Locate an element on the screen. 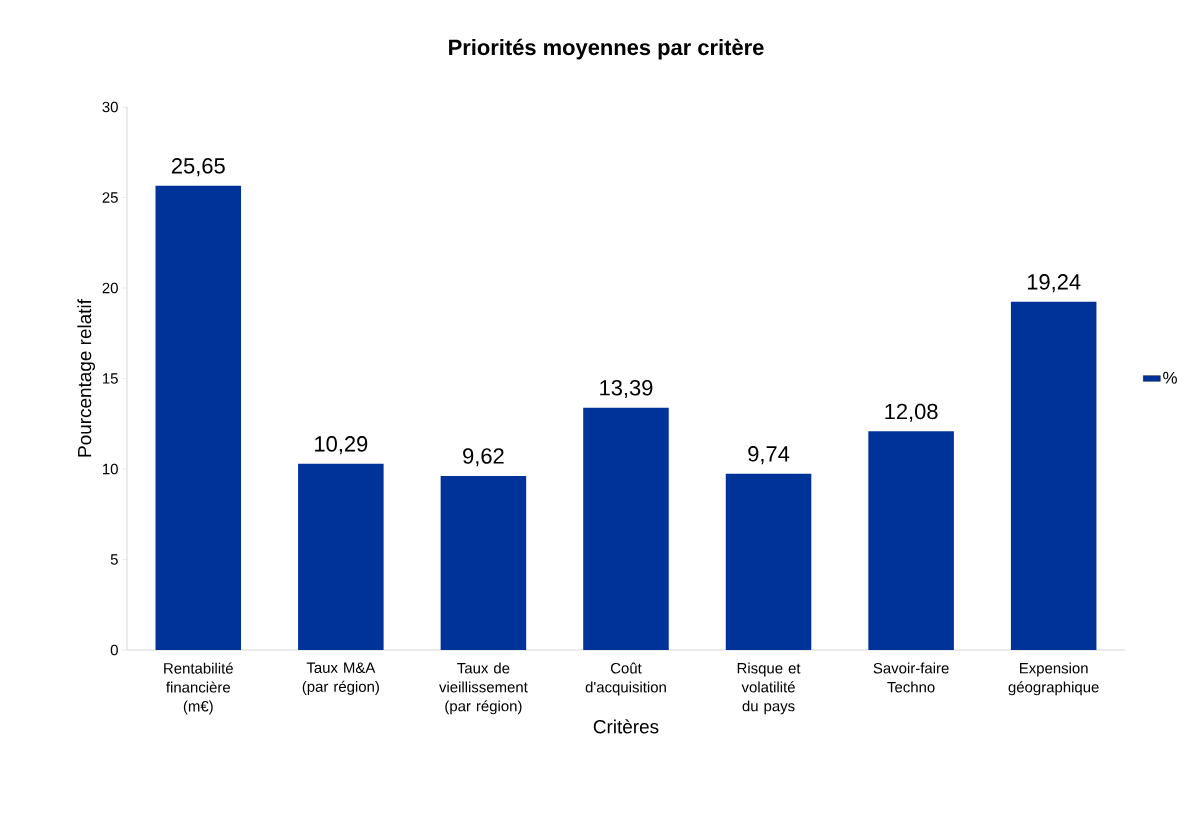 The image size is (1193, 817). chart-title: Priorités moyennes par critère is located at coordinates (606, 49).